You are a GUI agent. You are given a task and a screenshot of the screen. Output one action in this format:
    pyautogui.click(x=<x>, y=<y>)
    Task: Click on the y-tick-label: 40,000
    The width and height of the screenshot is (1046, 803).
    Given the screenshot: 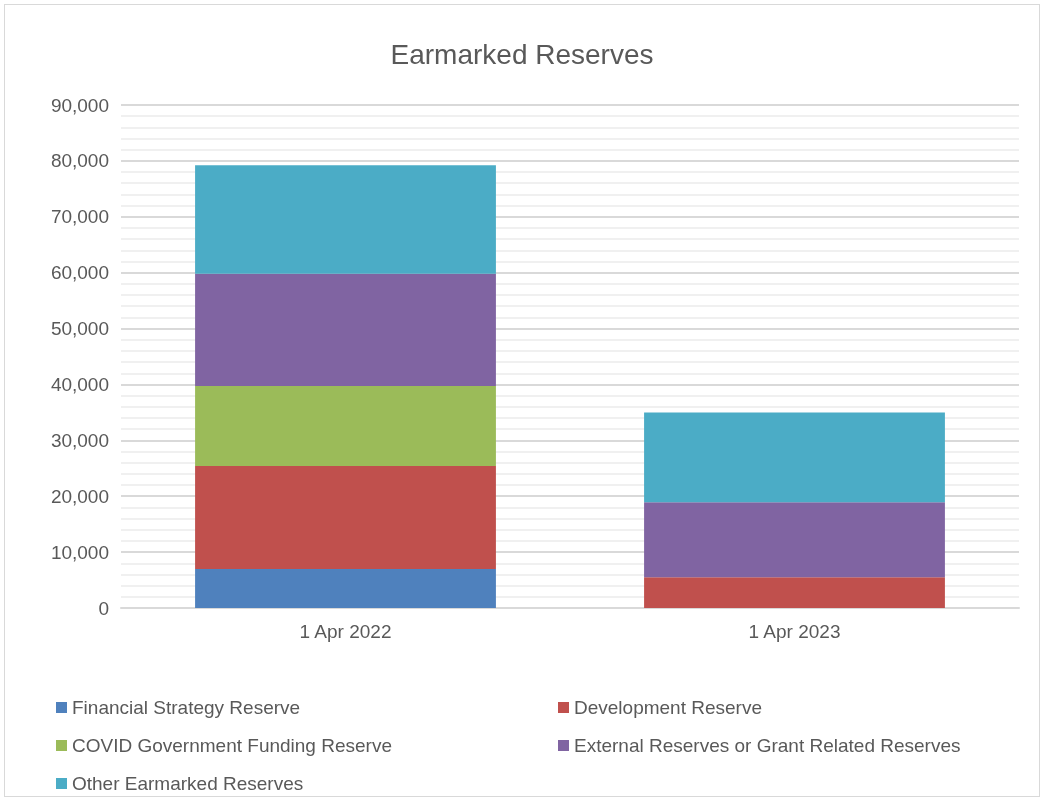 What is the action you would take?
    pyautogui.click(x=79, y=384)
    